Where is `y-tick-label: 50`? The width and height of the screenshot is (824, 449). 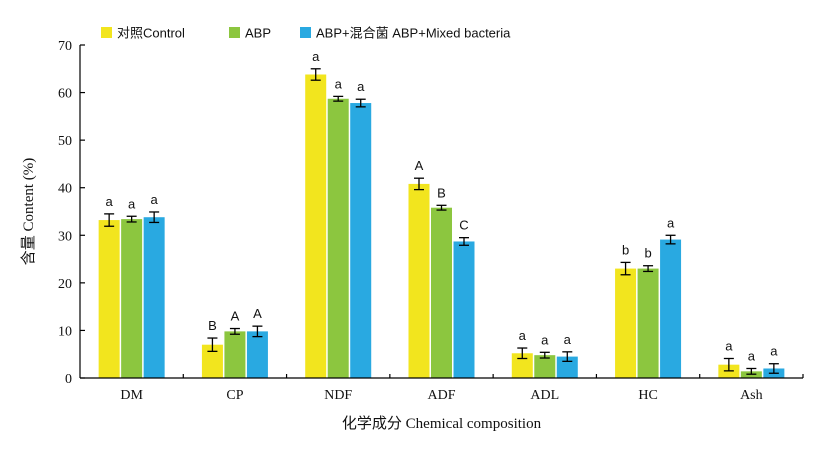 y-tick-label: 50 is located at coordinates (65, 141).